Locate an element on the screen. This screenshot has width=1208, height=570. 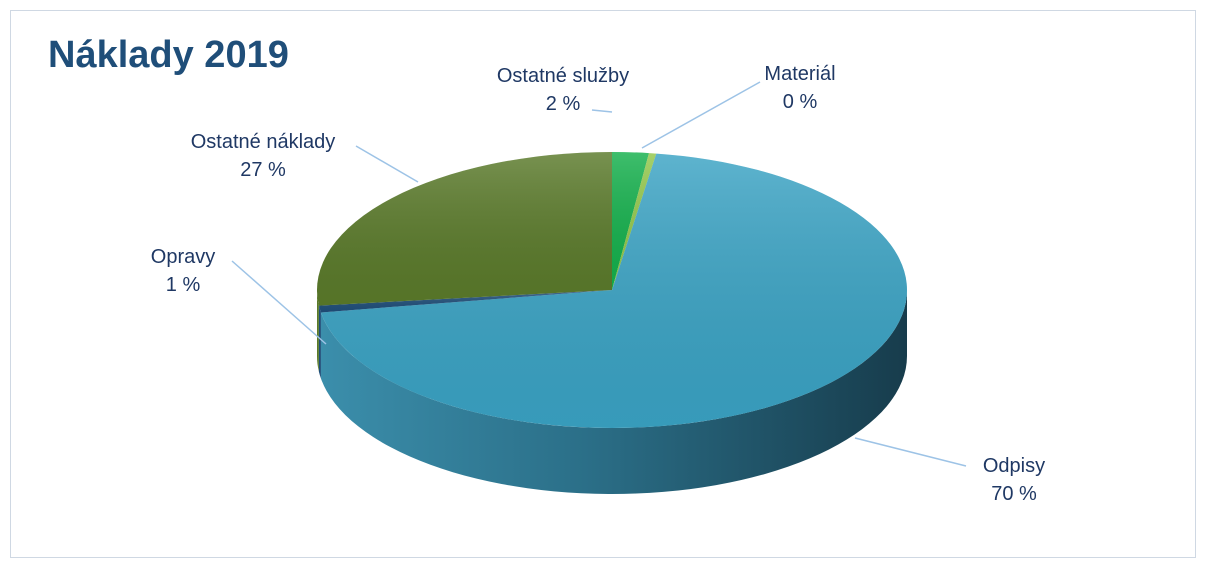
slice-label-name: Ostatné služby is located at coordinates (563, 76).